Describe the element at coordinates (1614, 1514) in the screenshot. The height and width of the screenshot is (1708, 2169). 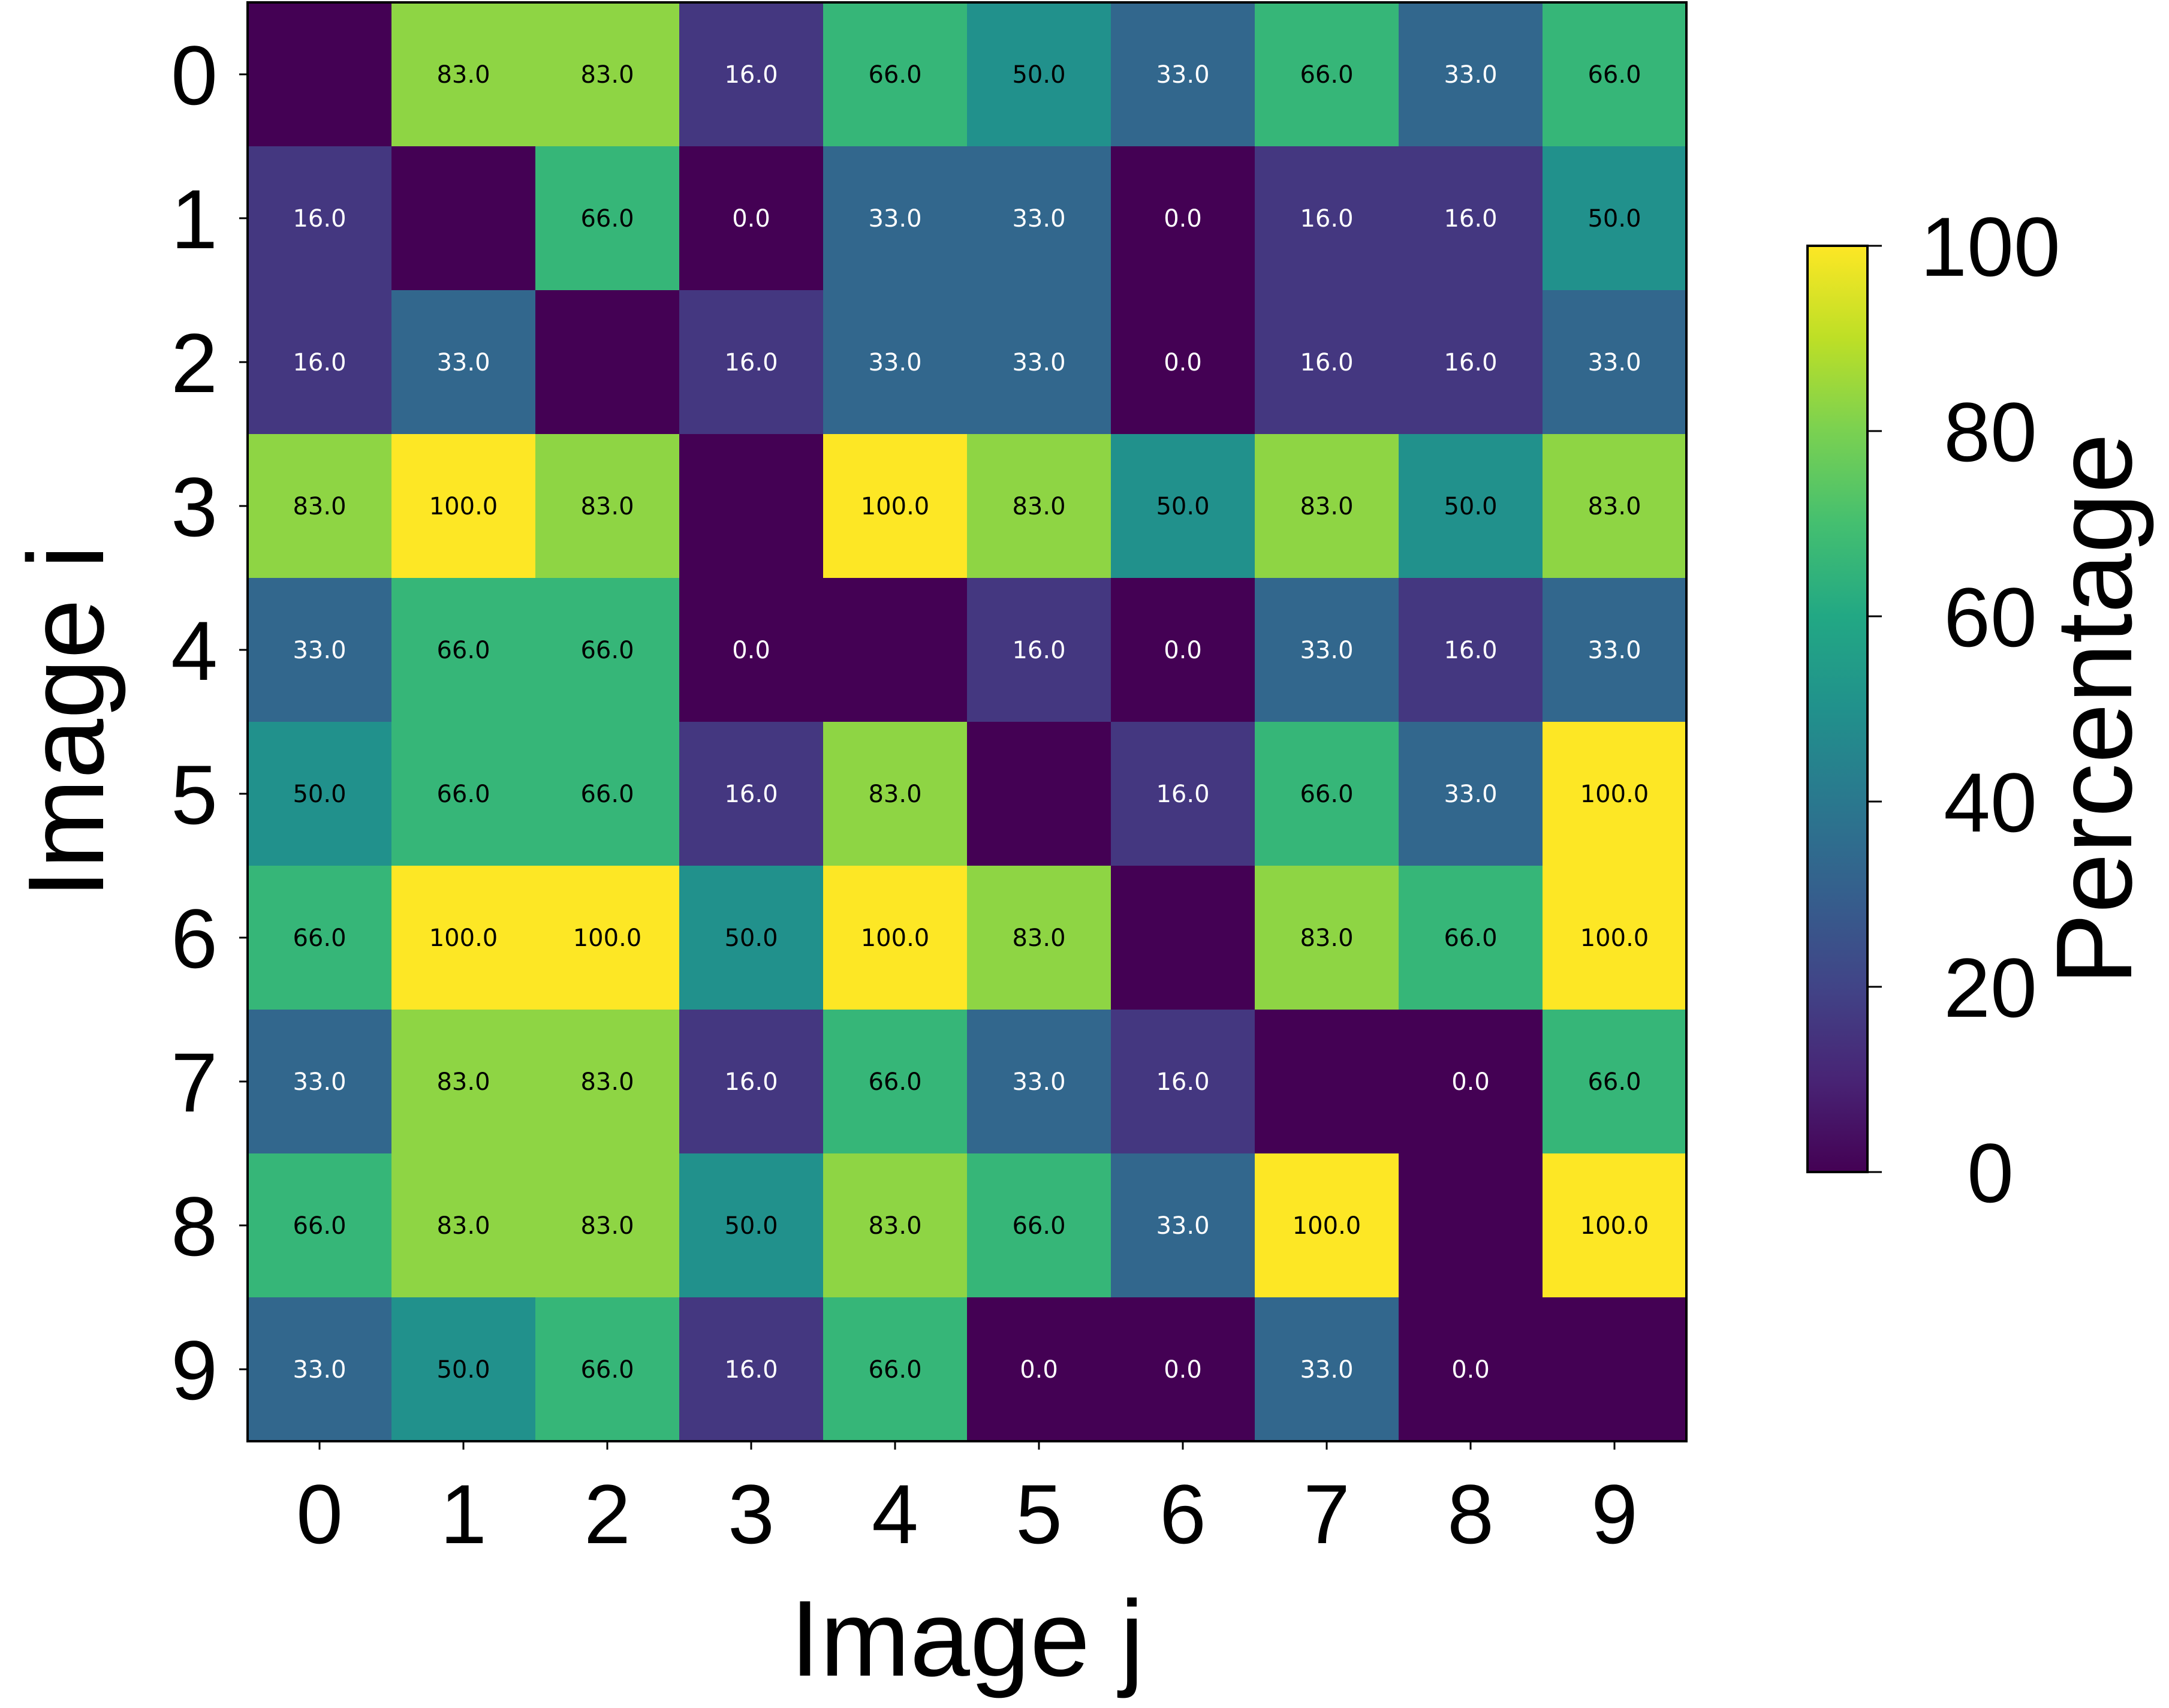
I see `x-tick-label: 9` at that location.